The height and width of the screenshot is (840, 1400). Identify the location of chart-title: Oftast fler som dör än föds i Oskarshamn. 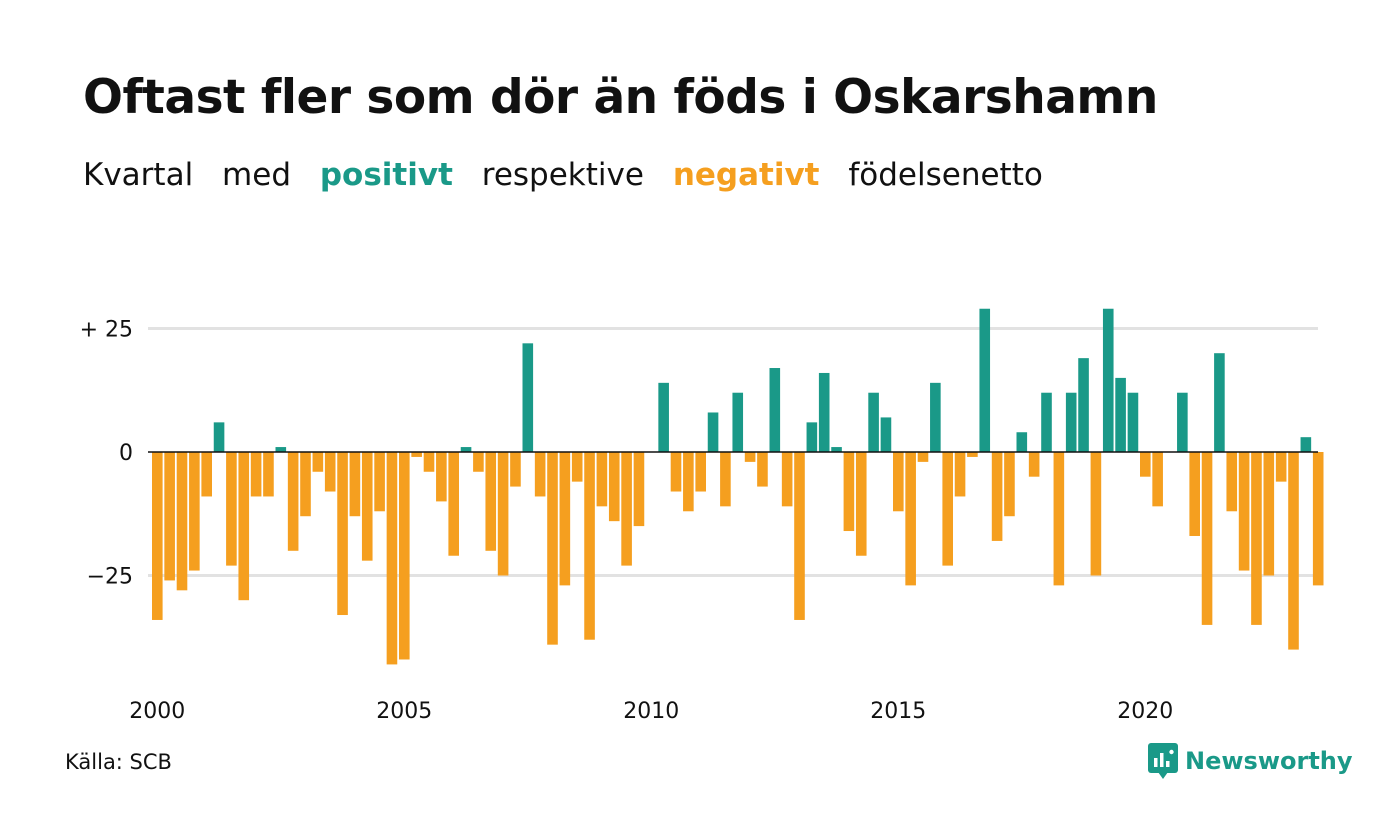
(620, 97).